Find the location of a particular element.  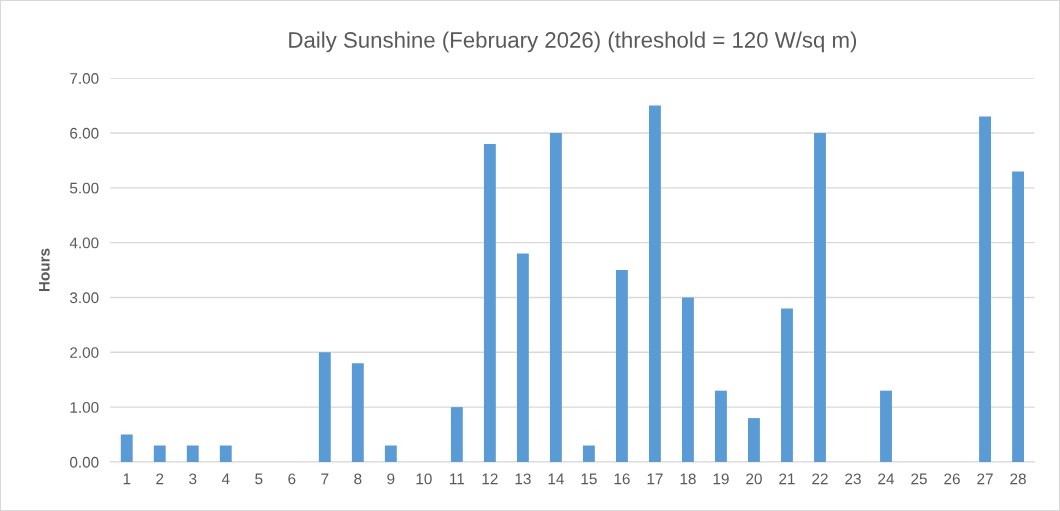

chart-title: Daily Sunshine (February 2026) (threshold = 120 W/sq m) is located at coordinates (573, 42).